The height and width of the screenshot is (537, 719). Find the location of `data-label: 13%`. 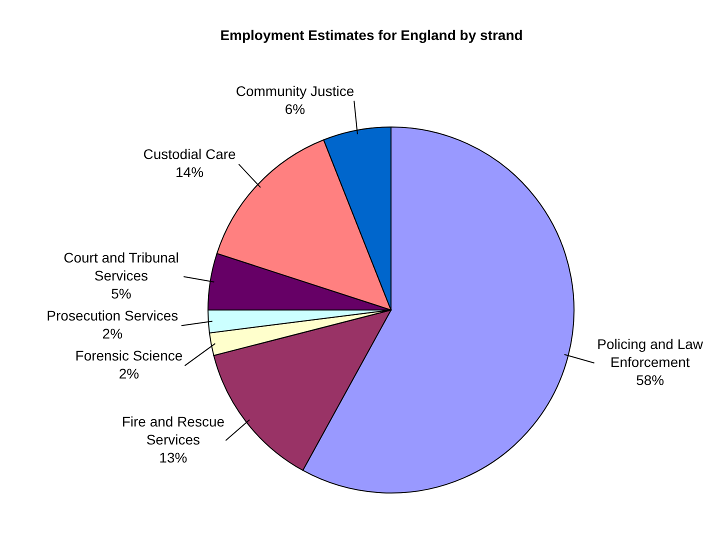

data-label: 13% is located at coordinates (173, 458).